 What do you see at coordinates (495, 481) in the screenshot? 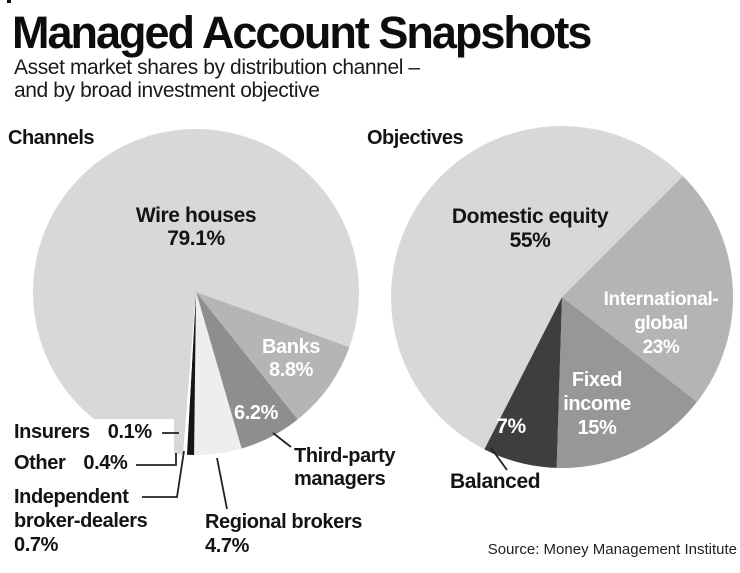
I see `balanced-label: Balanced` at bounding box center [495, 481].